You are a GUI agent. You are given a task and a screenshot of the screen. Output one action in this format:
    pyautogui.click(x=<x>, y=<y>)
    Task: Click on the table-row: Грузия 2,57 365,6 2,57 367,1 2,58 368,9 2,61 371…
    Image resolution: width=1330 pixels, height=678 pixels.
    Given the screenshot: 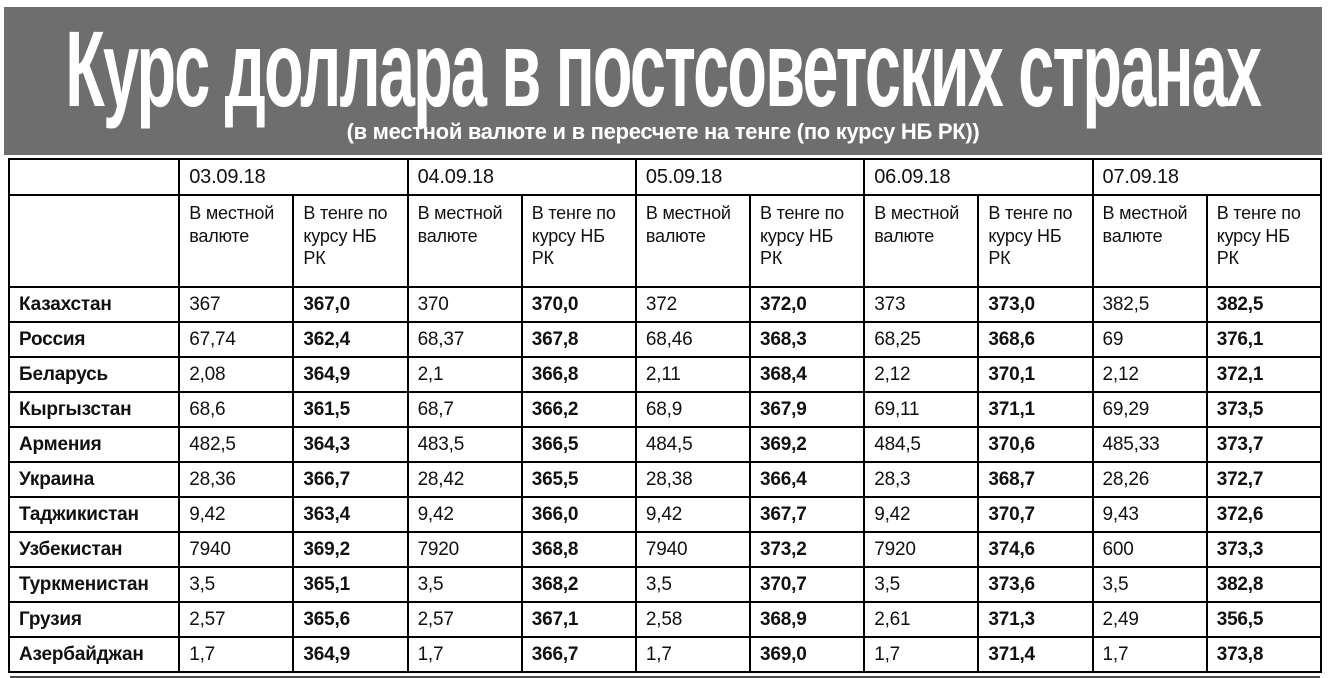 What is the action you would take?
    pyautogui.click(x=665, y=619)
    